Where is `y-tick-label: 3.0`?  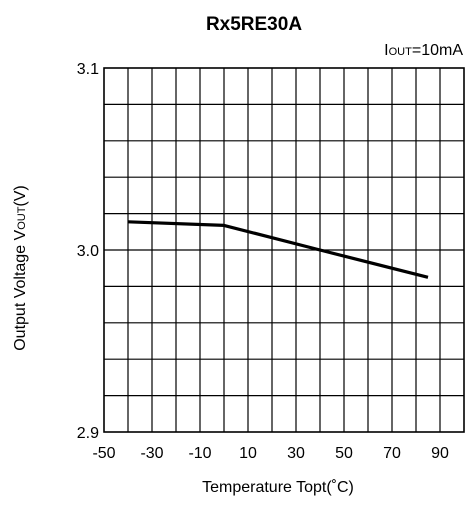
y-tick-label: 3.0 is located at coordinates (88, 251).